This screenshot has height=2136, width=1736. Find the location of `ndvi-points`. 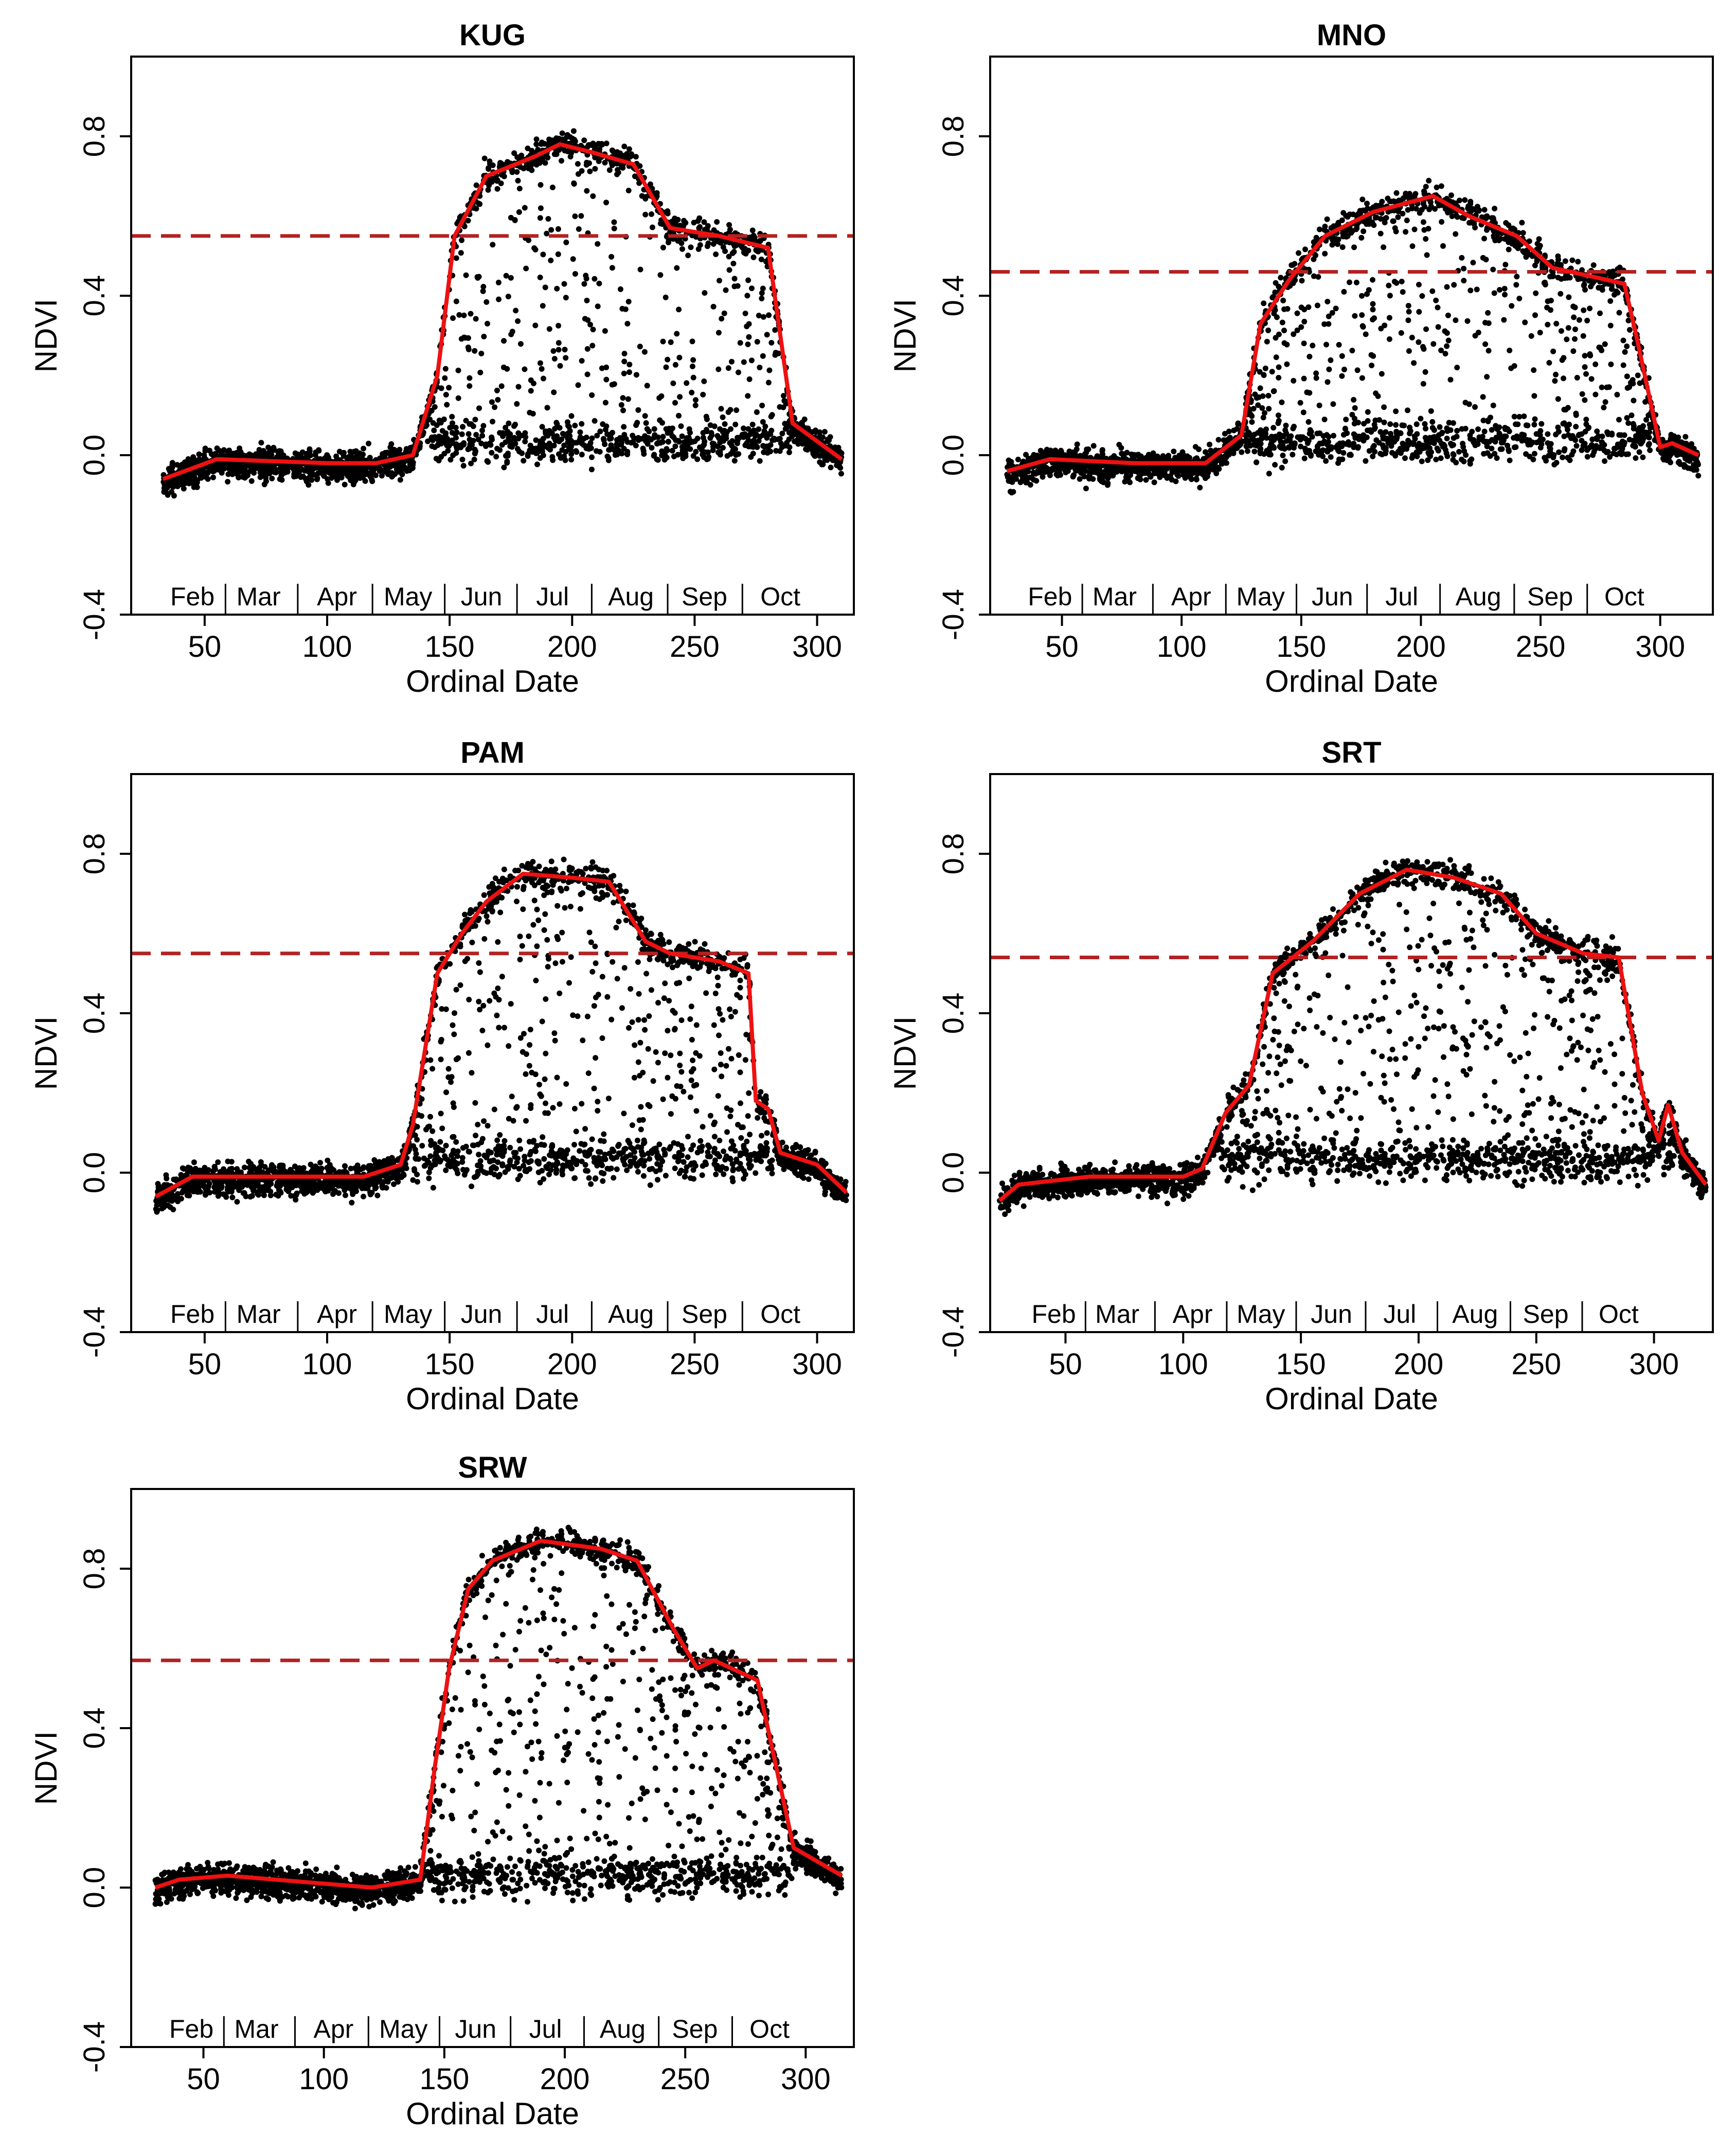

ndvi-points is located at coordinates (1353, 336).